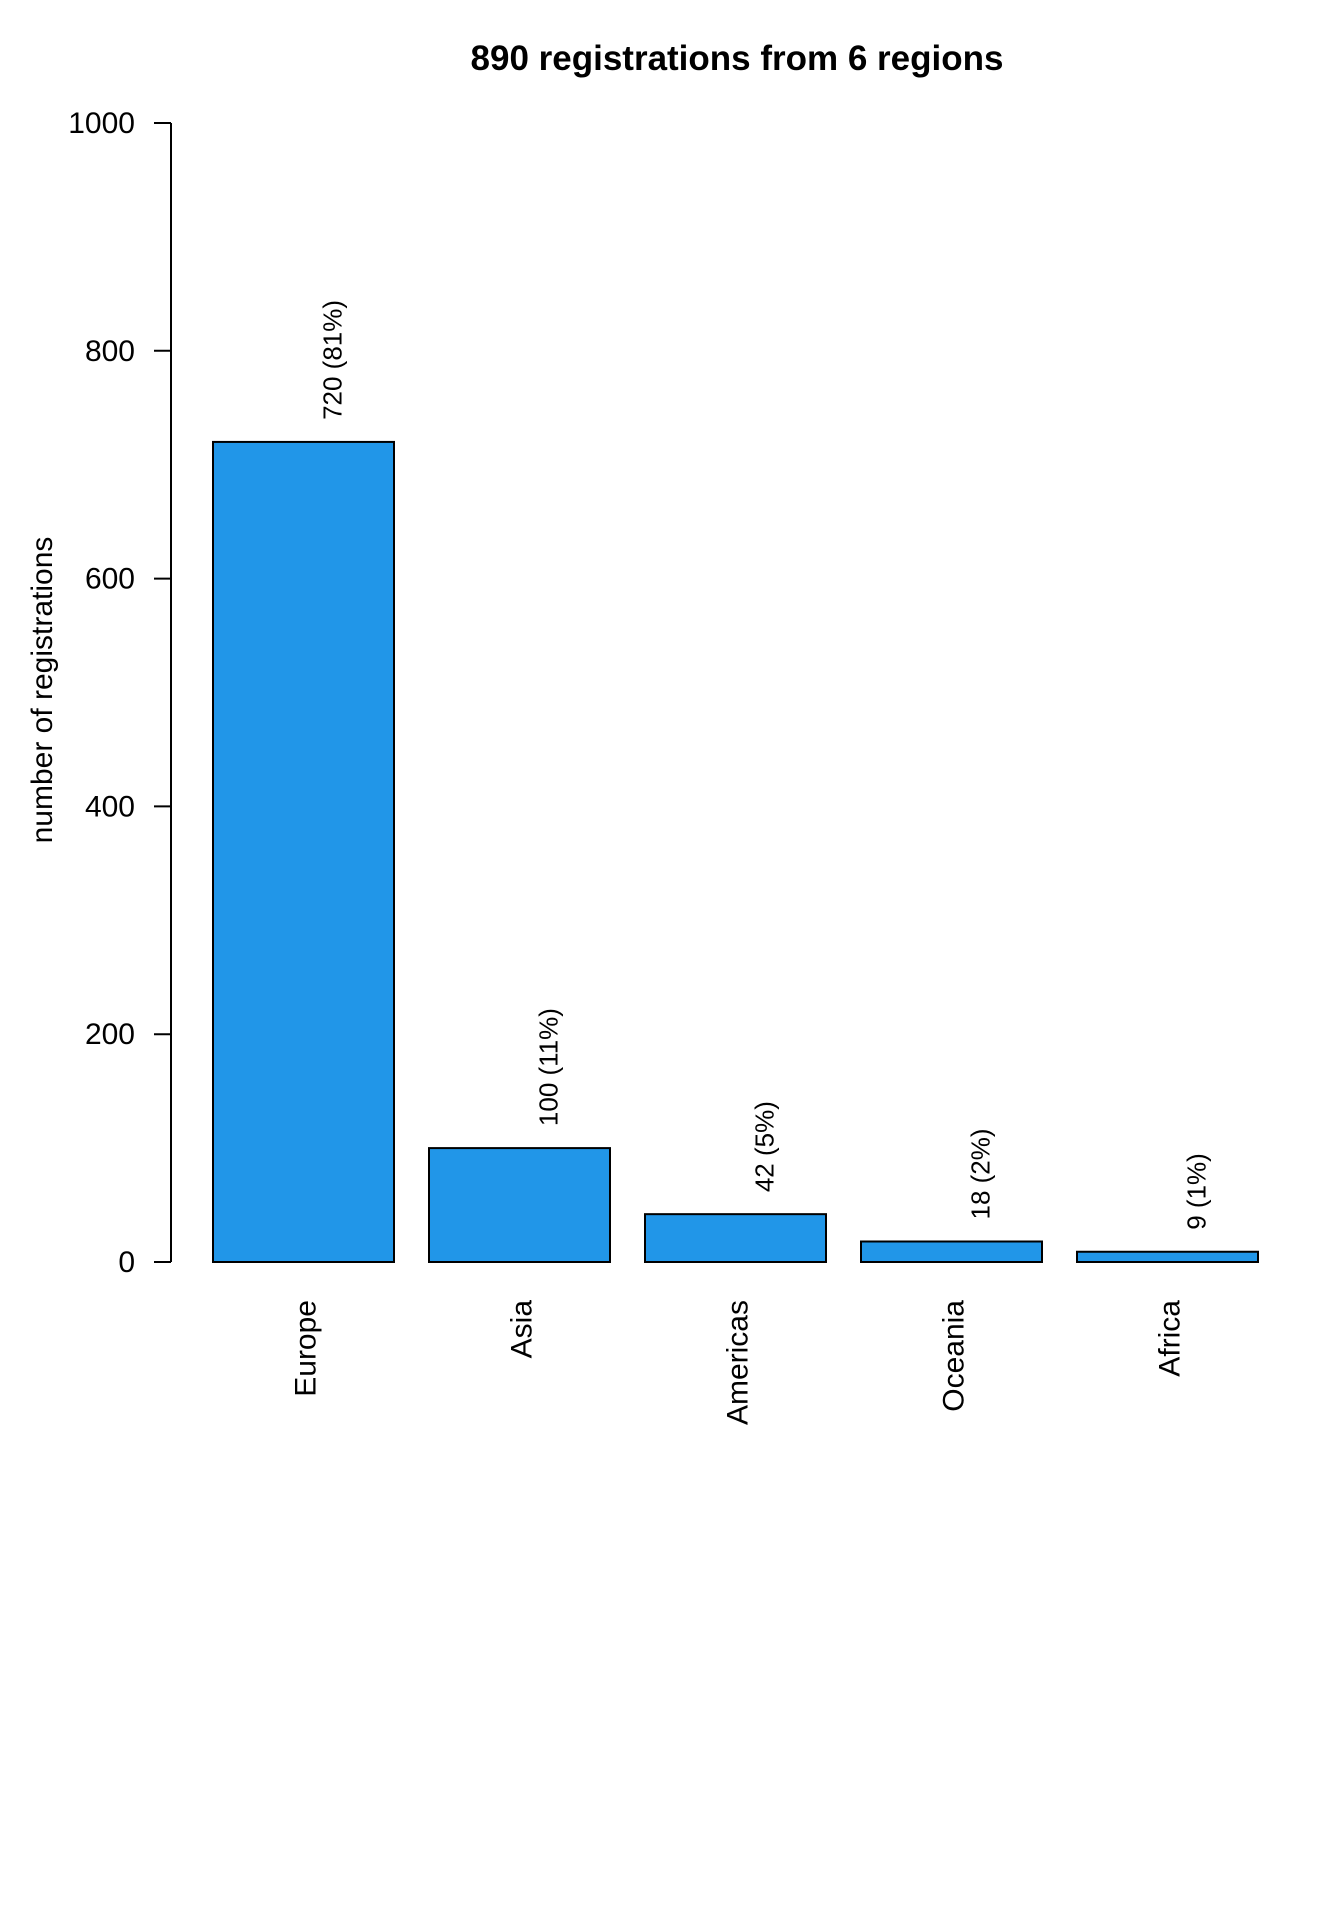 The width and height of the screenshot is (1344, 1920). Describe the element at coordinates (951, 1252) in the screenshot. I see `bar-oceania` at that location.